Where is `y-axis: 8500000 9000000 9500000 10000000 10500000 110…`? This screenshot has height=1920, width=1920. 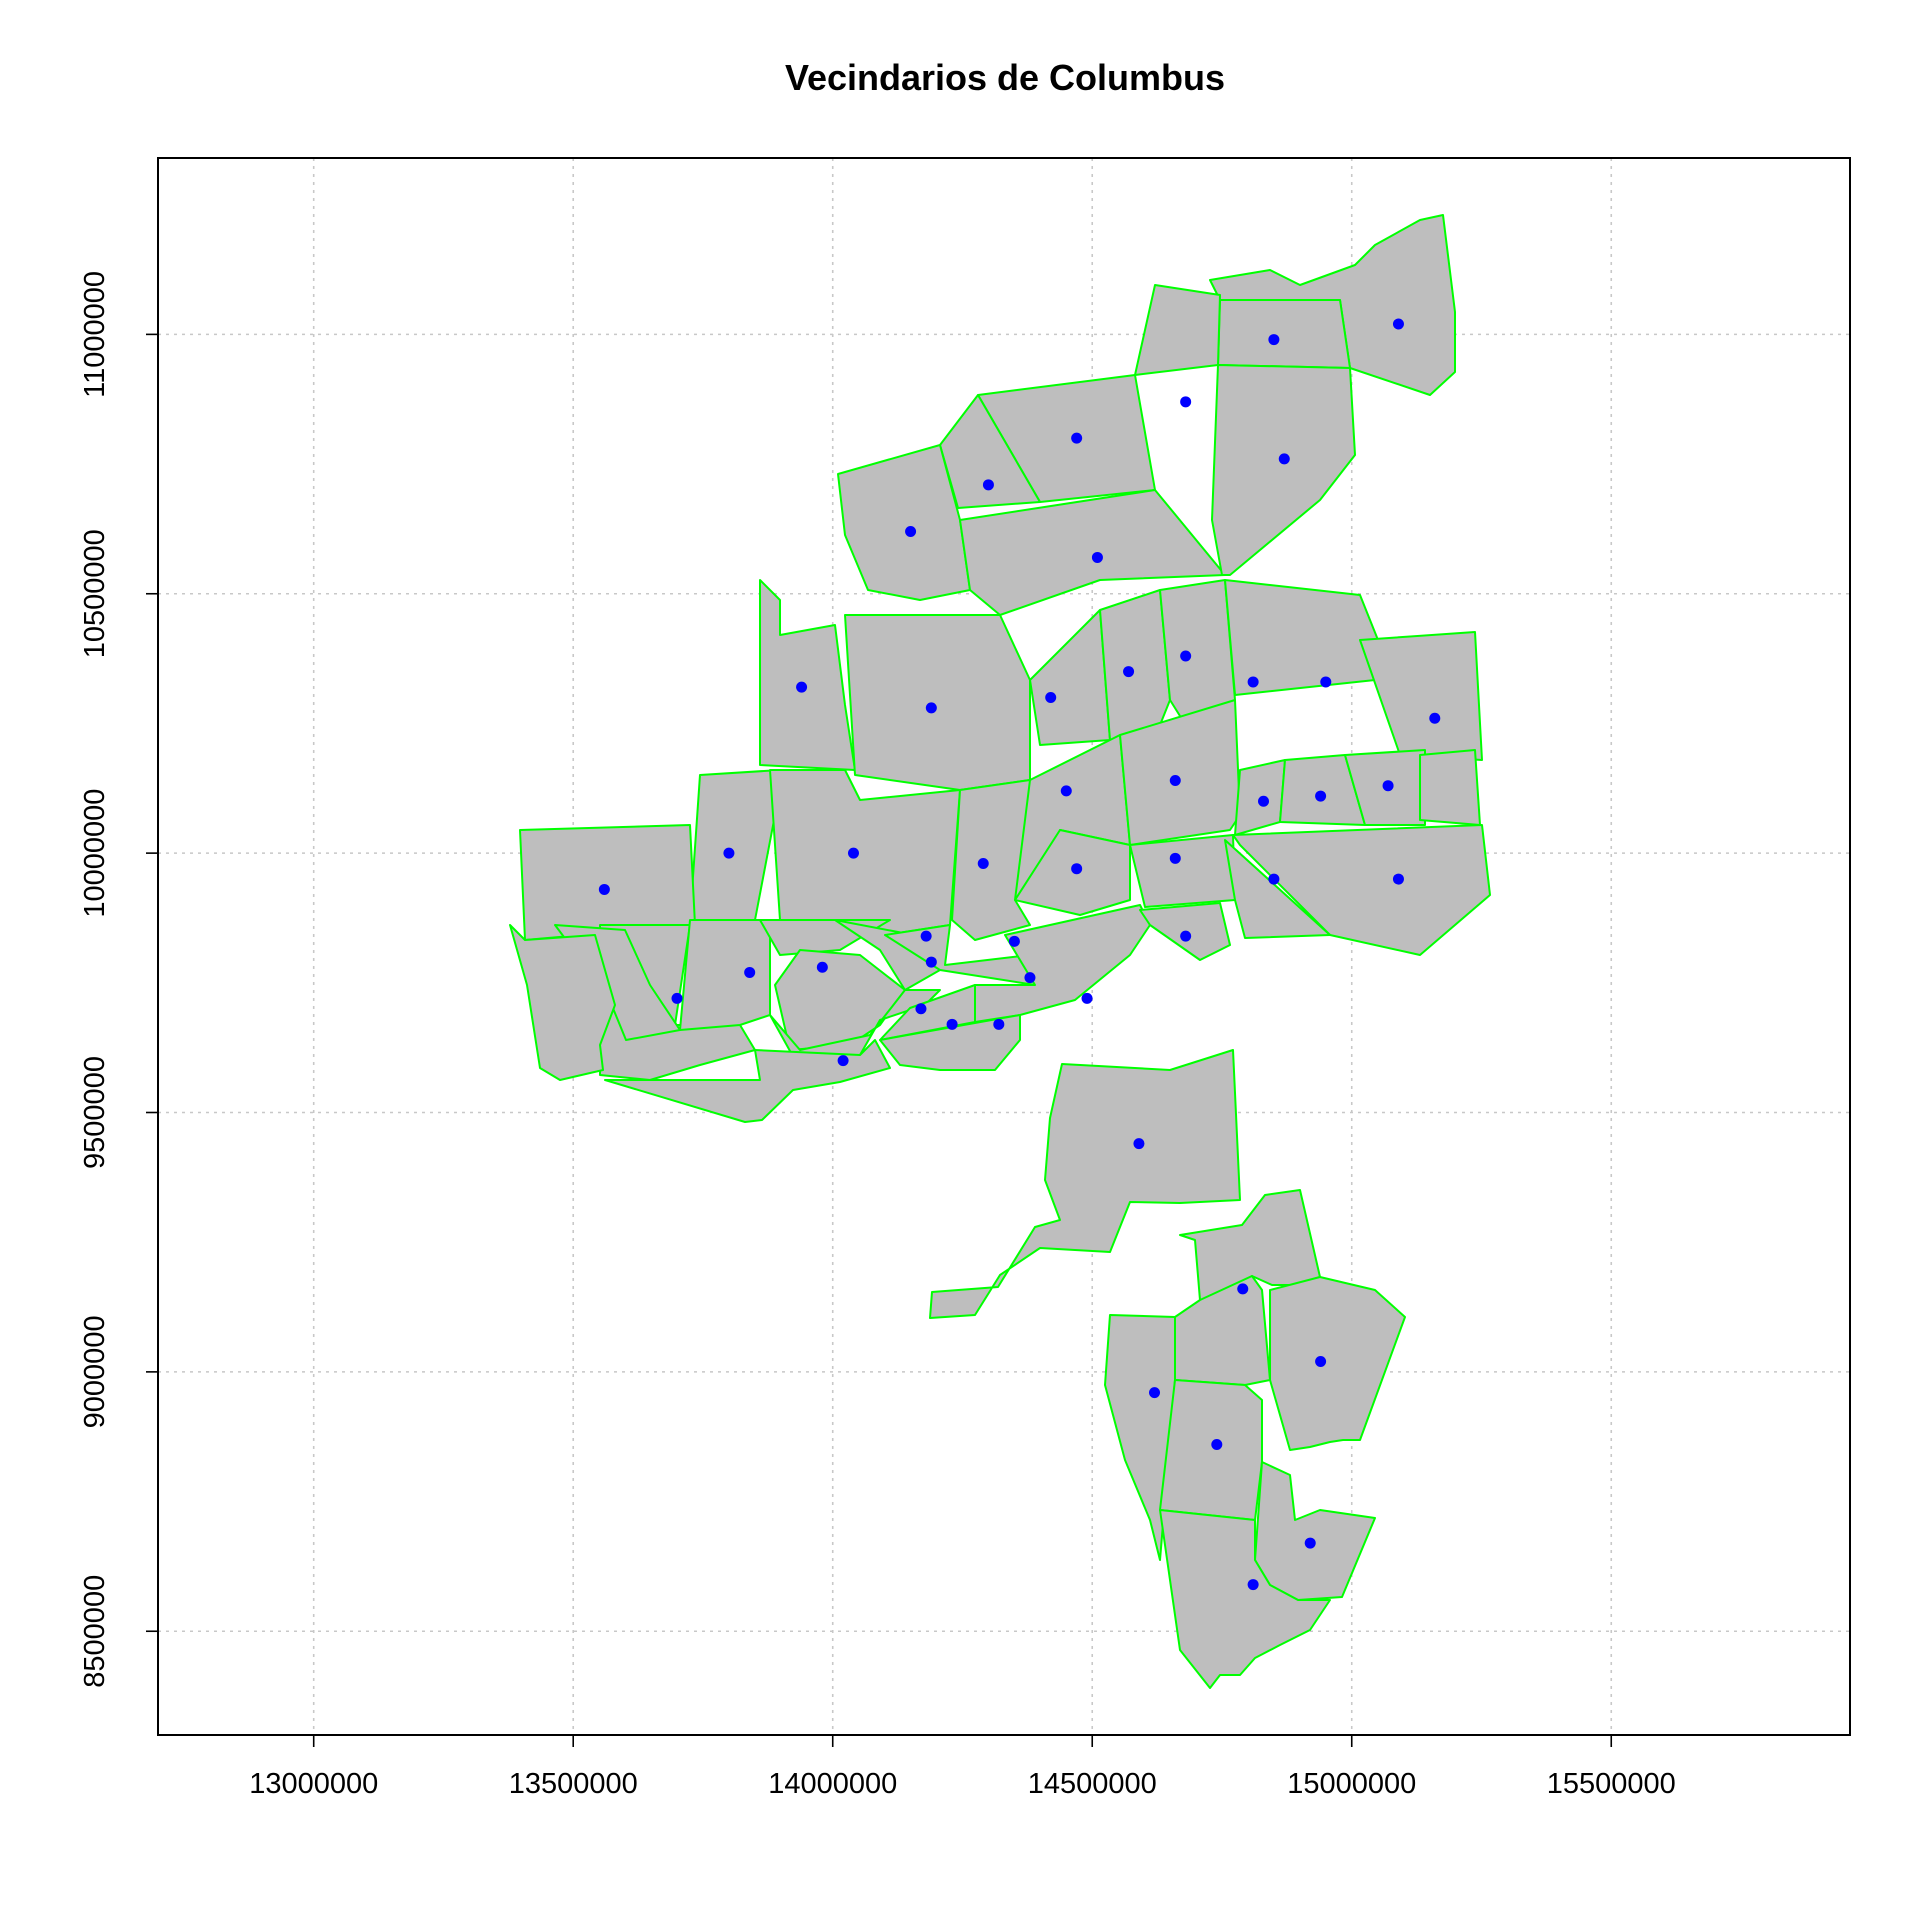
y-axis: 8500000 9000000 9500000 10000000 10500000 110… is located at coordinates (118, 979).